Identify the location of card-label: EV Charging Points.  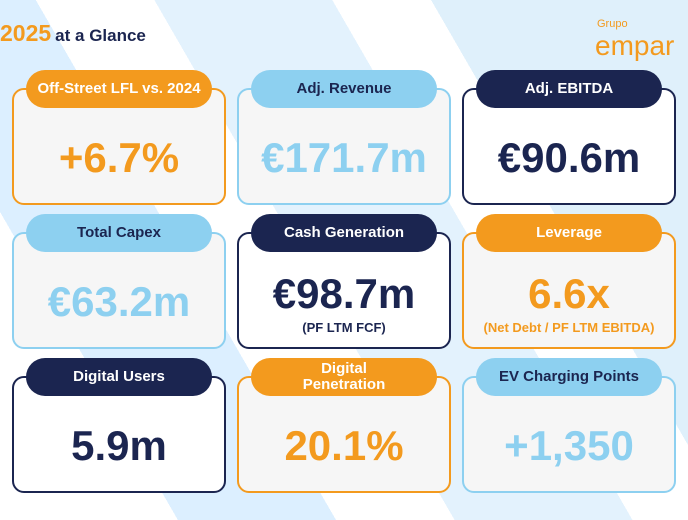
(569, 377).